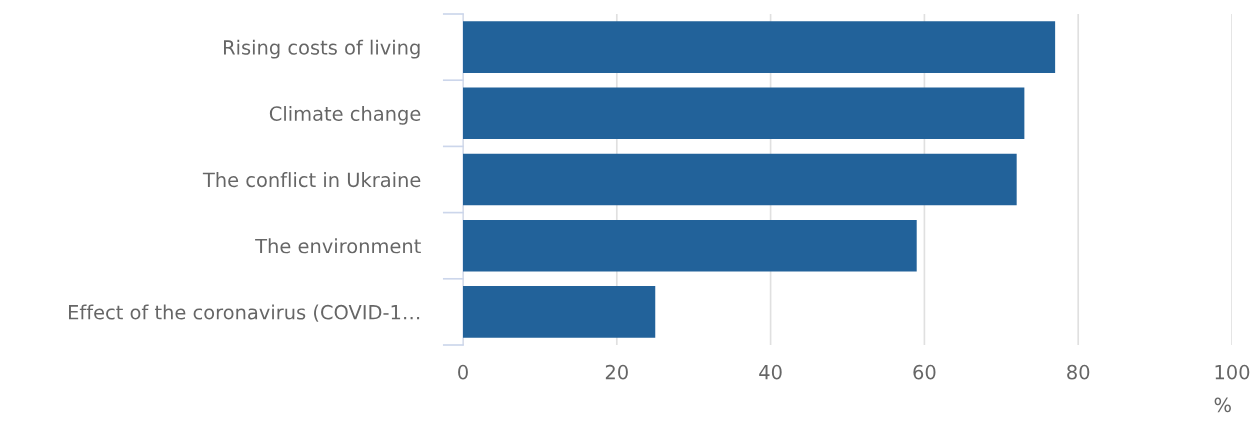  Describe the element at coordinates (616, 372) in the screenshot. I see `x-tick-label: 20` at that location.